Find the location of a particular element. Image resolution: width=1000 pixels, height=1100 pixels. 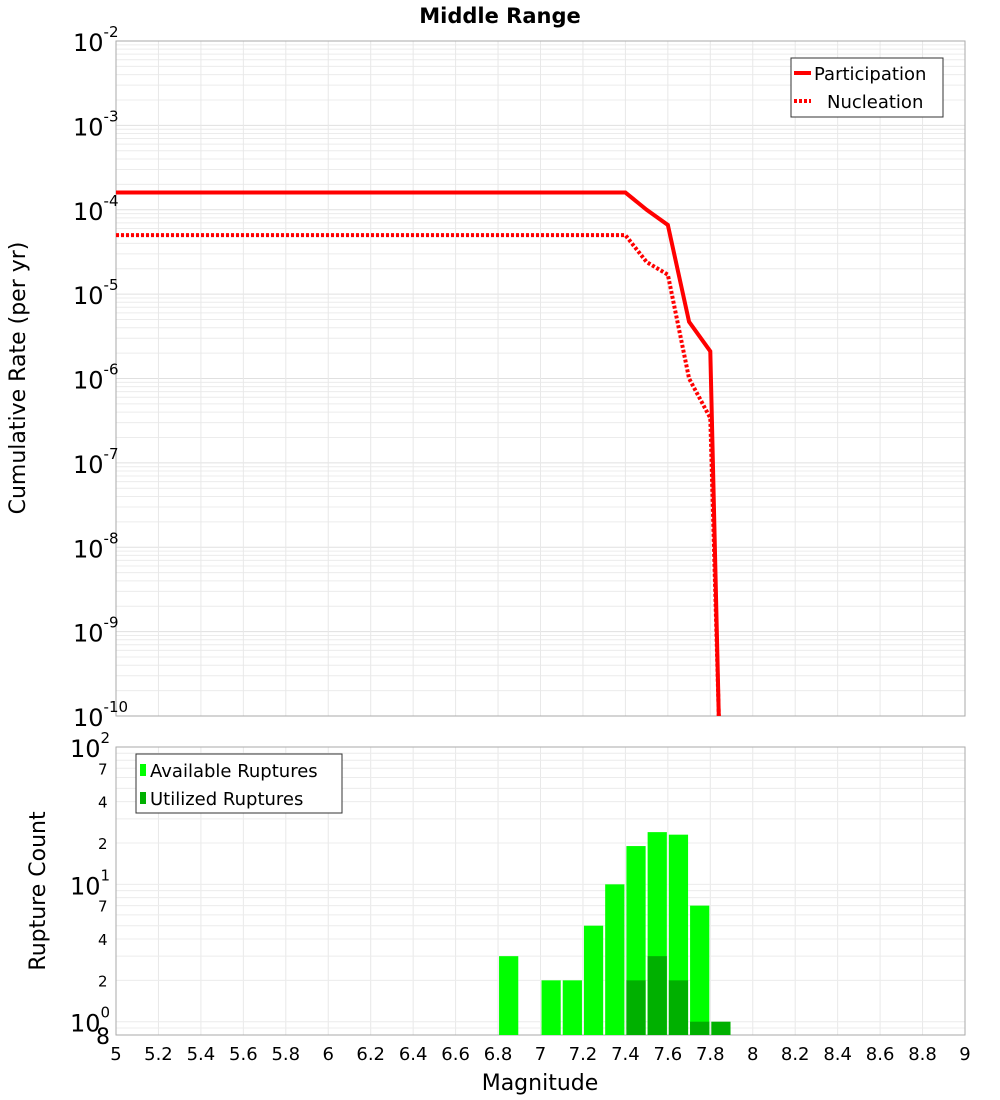

x-tick-label: 7.6 is located at coordinates (668, 1054).